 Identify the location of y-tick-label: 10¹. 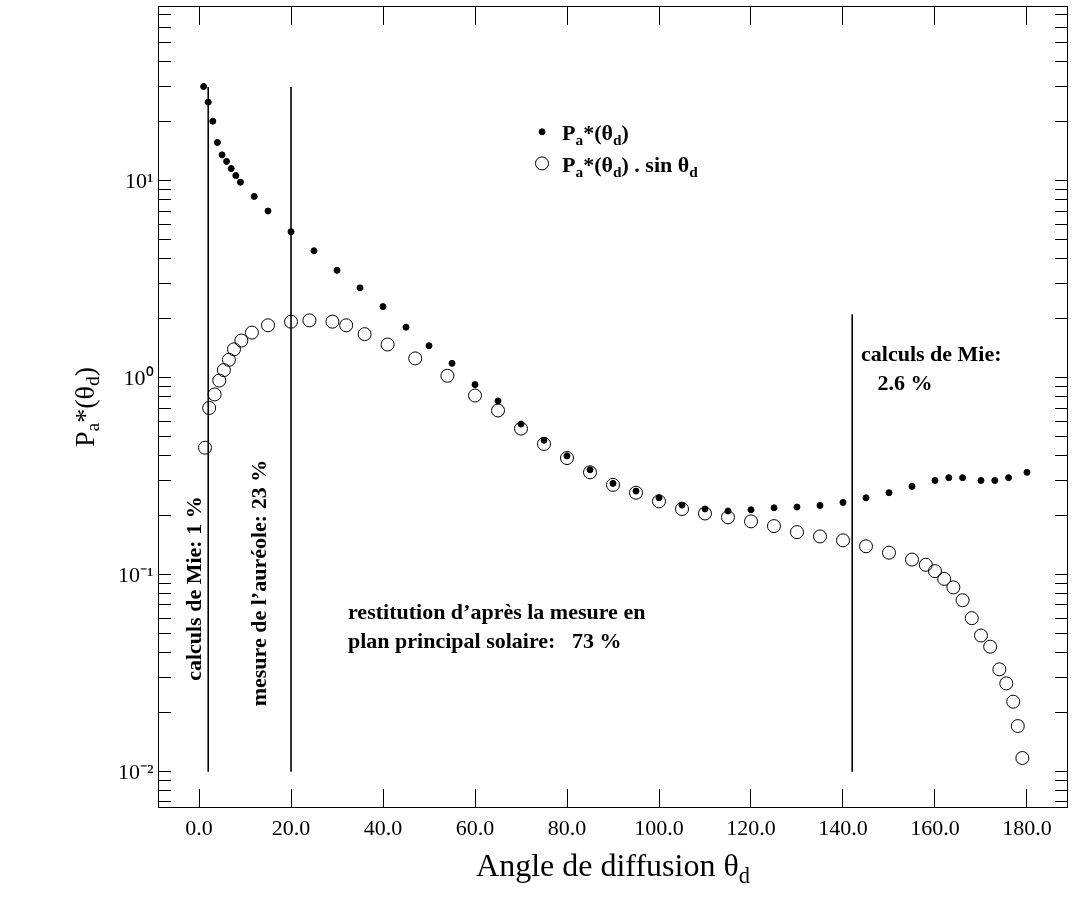
(139, 181).